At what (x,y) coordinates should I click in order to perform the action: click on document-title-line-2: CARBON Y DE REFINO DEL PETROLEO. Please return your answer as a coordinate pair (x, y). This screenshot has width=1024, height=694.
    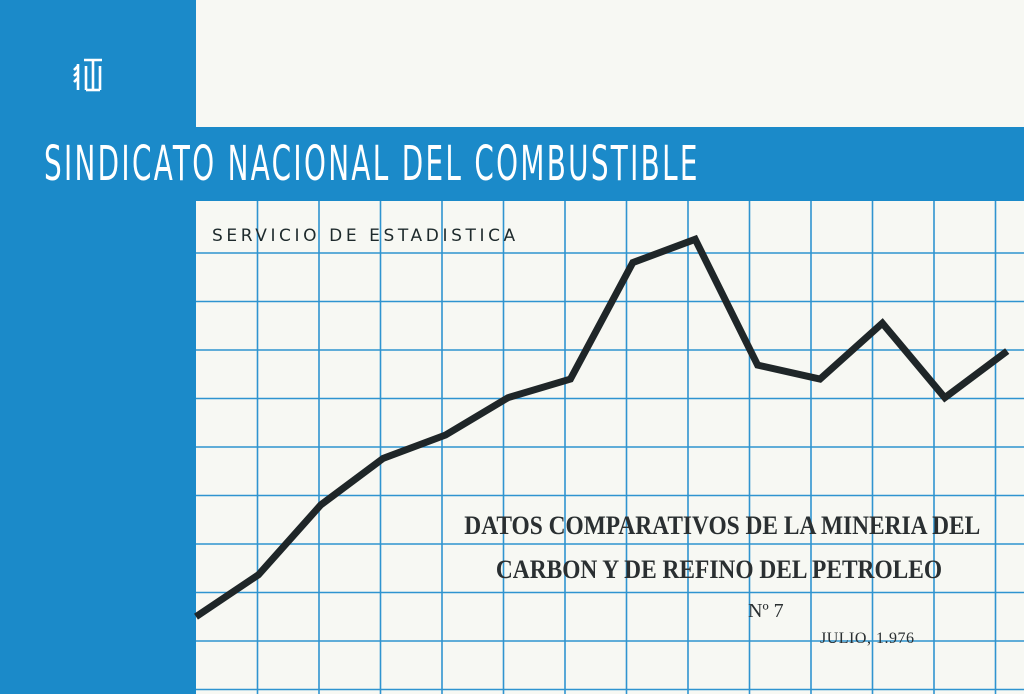
    Looking at the image, I should click on (719, 569).